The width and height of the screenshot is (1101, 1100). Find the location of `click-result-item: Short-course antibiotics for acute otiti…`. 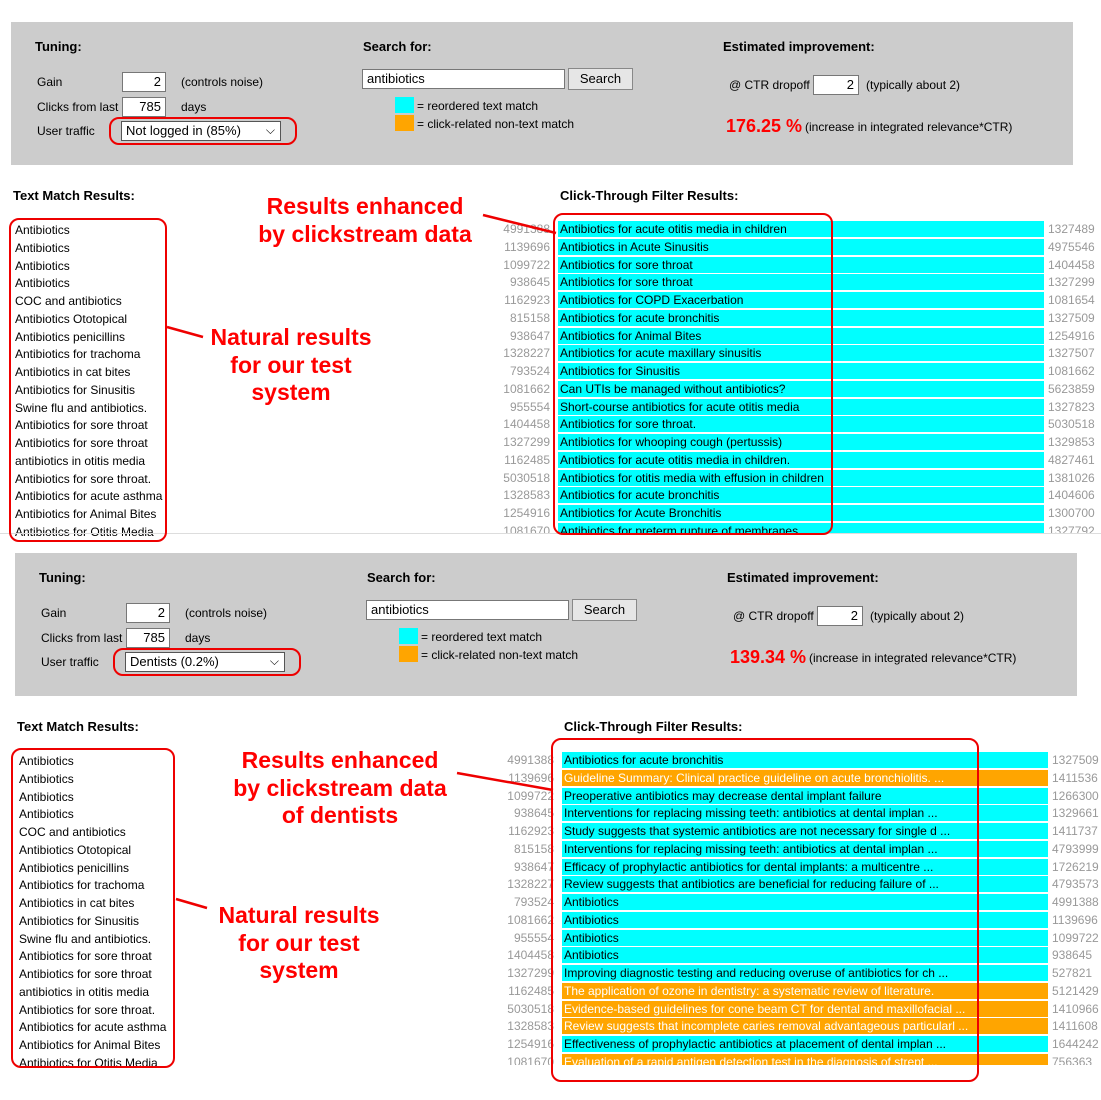

click-result-item: Short-course antibiotics for acute otiti… is located at coordinates (801, 406).